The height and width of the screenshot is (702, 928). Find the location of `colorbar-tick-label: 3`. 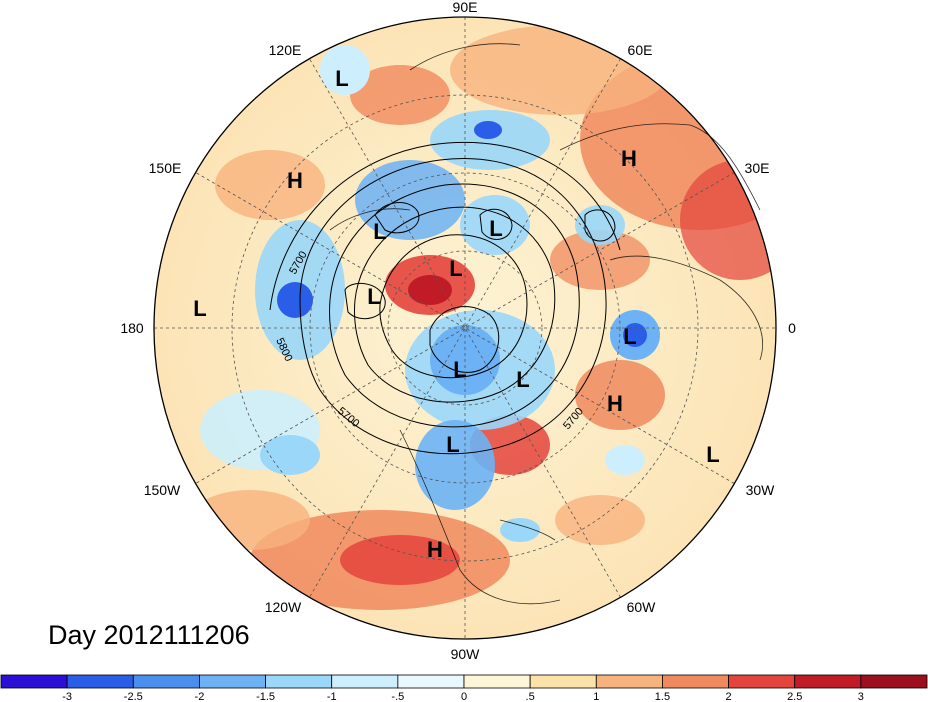

colorbar-tick-label: 3 is located at coordinates (861, 696).